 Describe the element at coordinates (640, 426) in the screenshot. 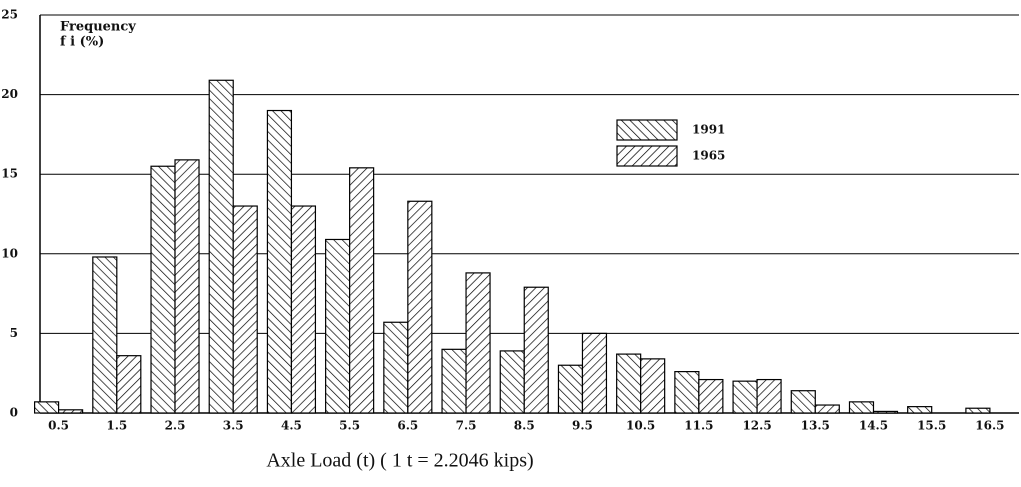

I see `x-tick-label: 10.5` at that location.